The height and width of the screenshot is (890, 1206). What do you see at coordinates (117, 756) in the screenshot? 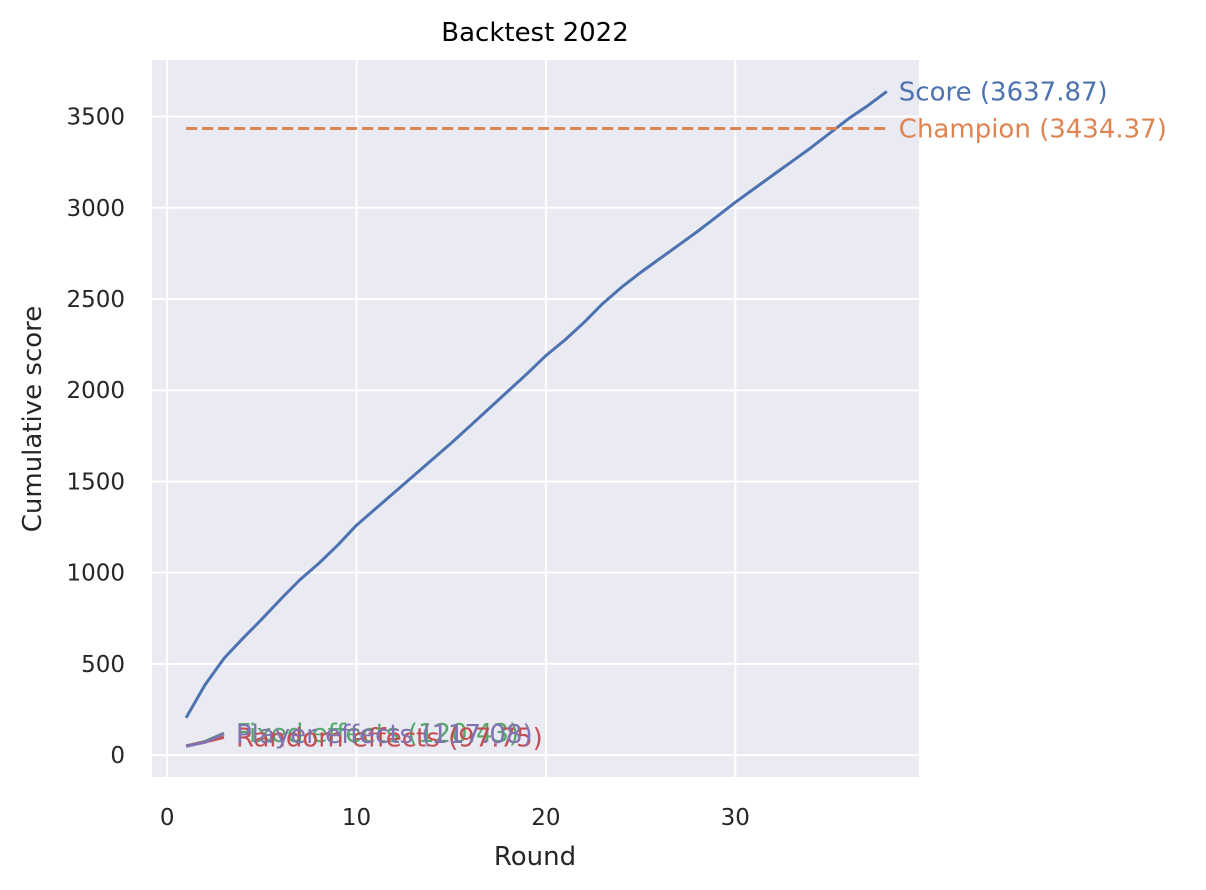
I see `y-tick-label: 0` at bounding box center [117, 756].